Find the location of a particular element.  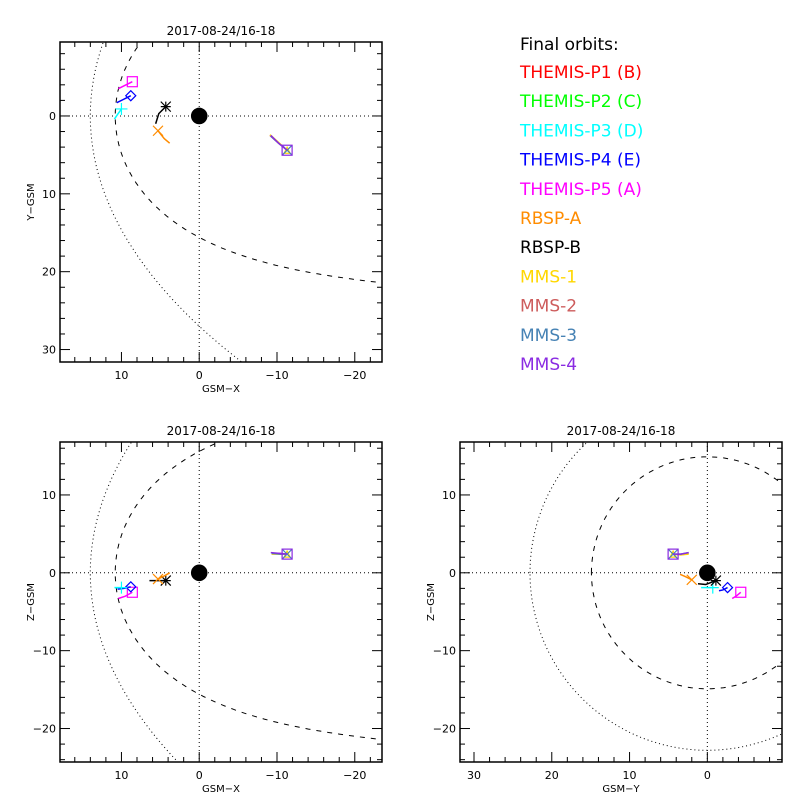

legend-item: RBSP-A is located at coordinates (551, 219).